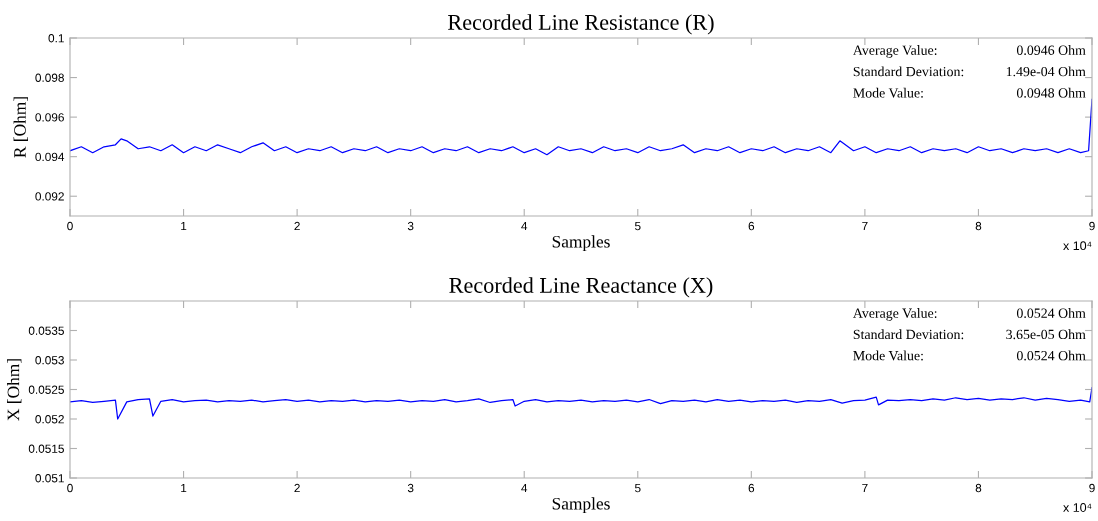 The image size is (1098, 521). Describe the element at coordinates (49, 360) in the screenshot. I see `y-tick-label: 0.053` at that location.